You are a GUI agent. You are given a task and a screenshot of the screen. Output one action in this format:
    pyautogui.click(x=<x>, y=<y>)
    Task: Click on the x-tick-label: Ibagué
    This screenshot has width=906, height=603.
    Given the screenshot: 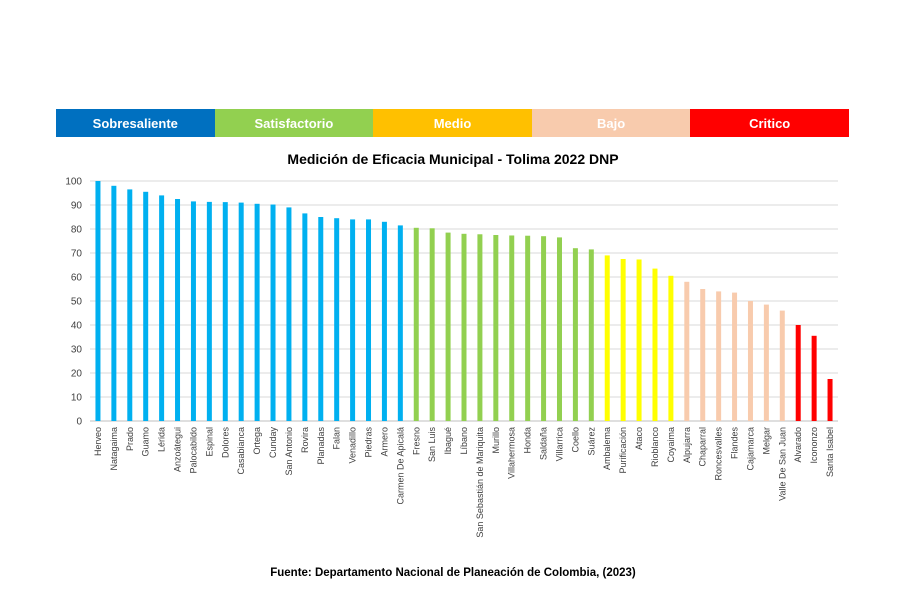 What is the action you would take?
    pyautogui.click(x=448, y=441)
    